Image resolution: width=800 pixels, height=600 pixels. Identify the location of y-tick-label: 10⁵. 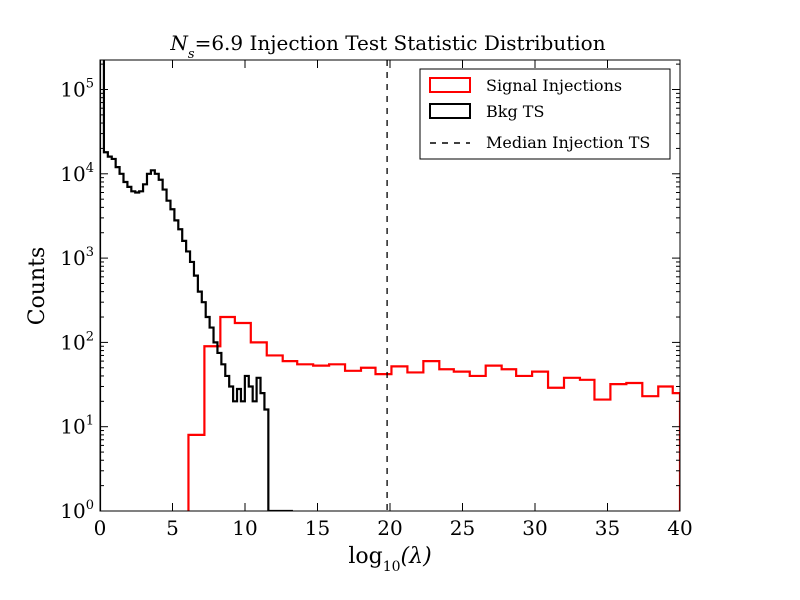
(77, 89).